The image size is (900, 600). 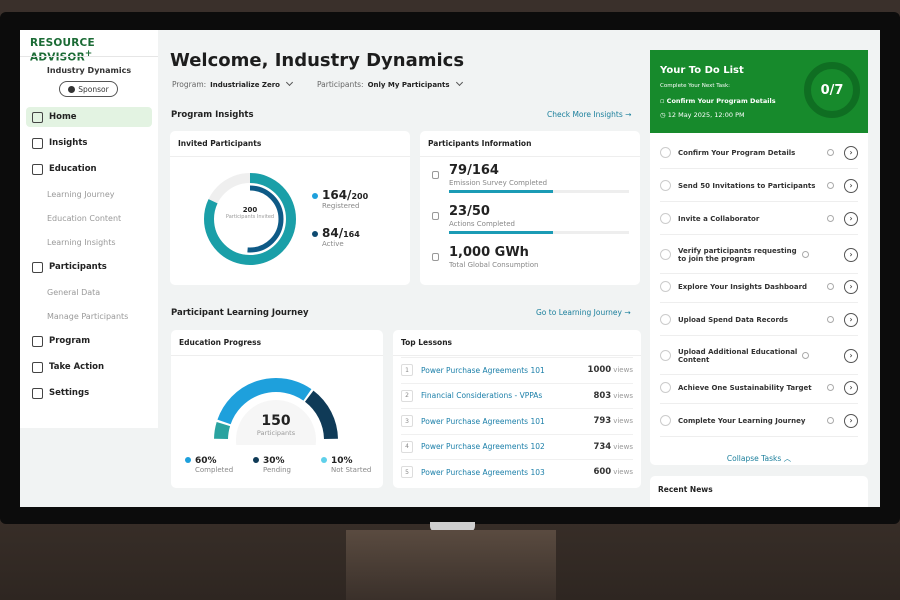 What do you see at coordinates (685, 489) in the screenshot?
I see `card-title: Recent News` at bounding box center [685, 489].